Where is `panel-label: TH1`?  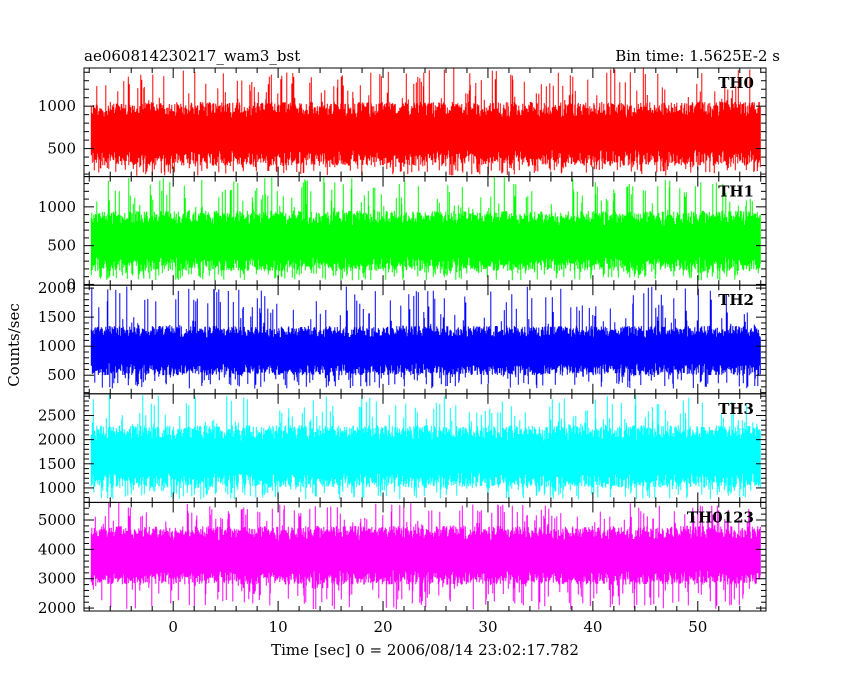
panel-label: TH1 is located at coordinates (736, 192).